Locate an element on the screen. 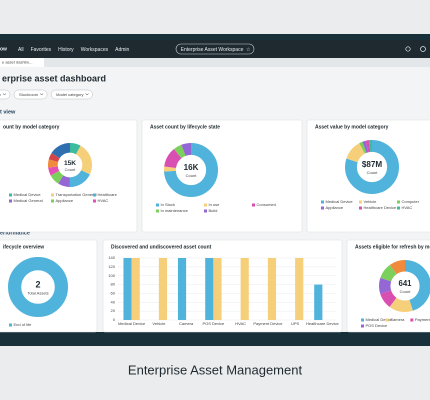 The height and width of the screenshot is (400, 430). legend-label: Payment Device is located at coordinates (422, 319).